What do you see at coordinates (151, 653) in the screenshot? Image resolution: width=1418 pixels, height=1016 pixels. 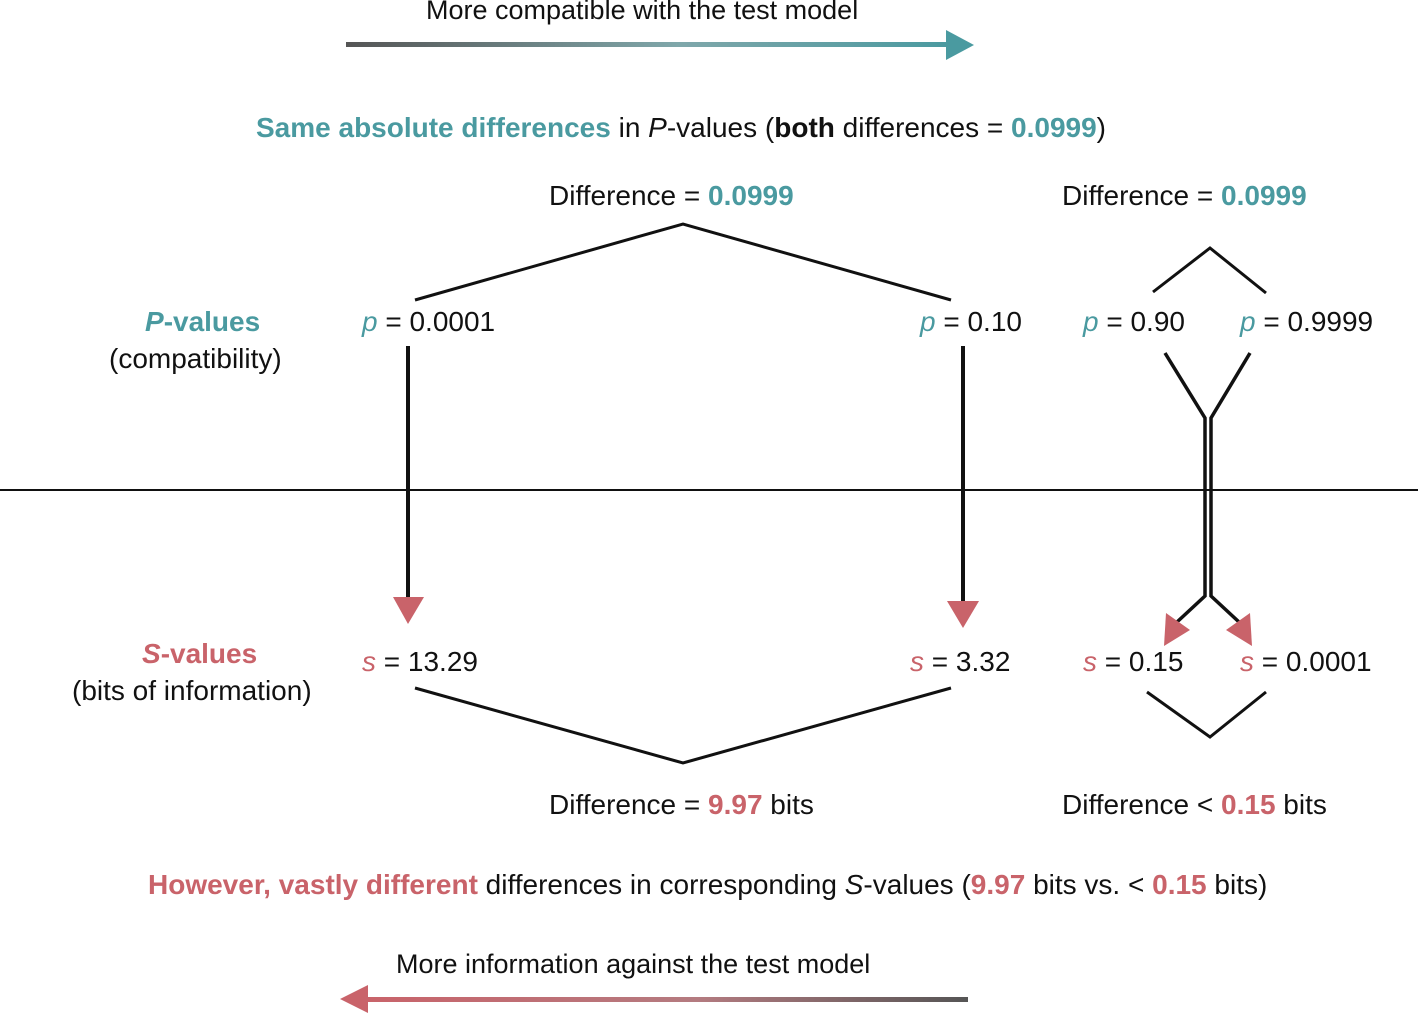 I see `s-values-row-letter: S` at bounding box center [151, 653].